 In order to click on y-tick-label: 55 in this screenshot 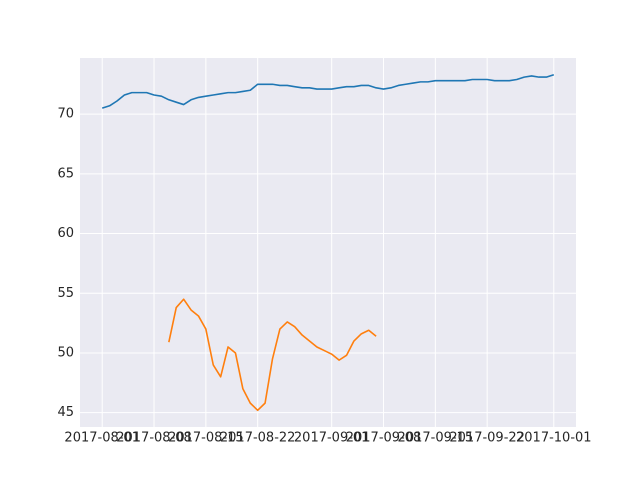, I will do `click(65, 293)`.